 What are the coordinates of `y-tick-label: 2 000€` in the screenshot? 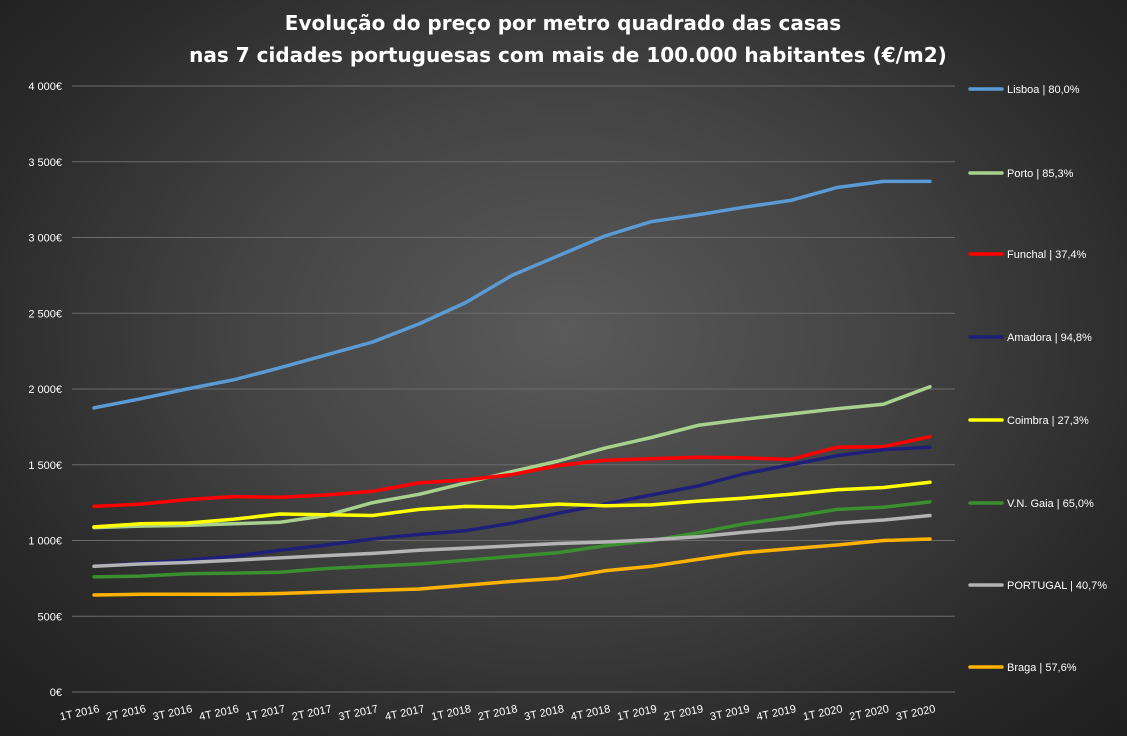 It's located at (45, 390).